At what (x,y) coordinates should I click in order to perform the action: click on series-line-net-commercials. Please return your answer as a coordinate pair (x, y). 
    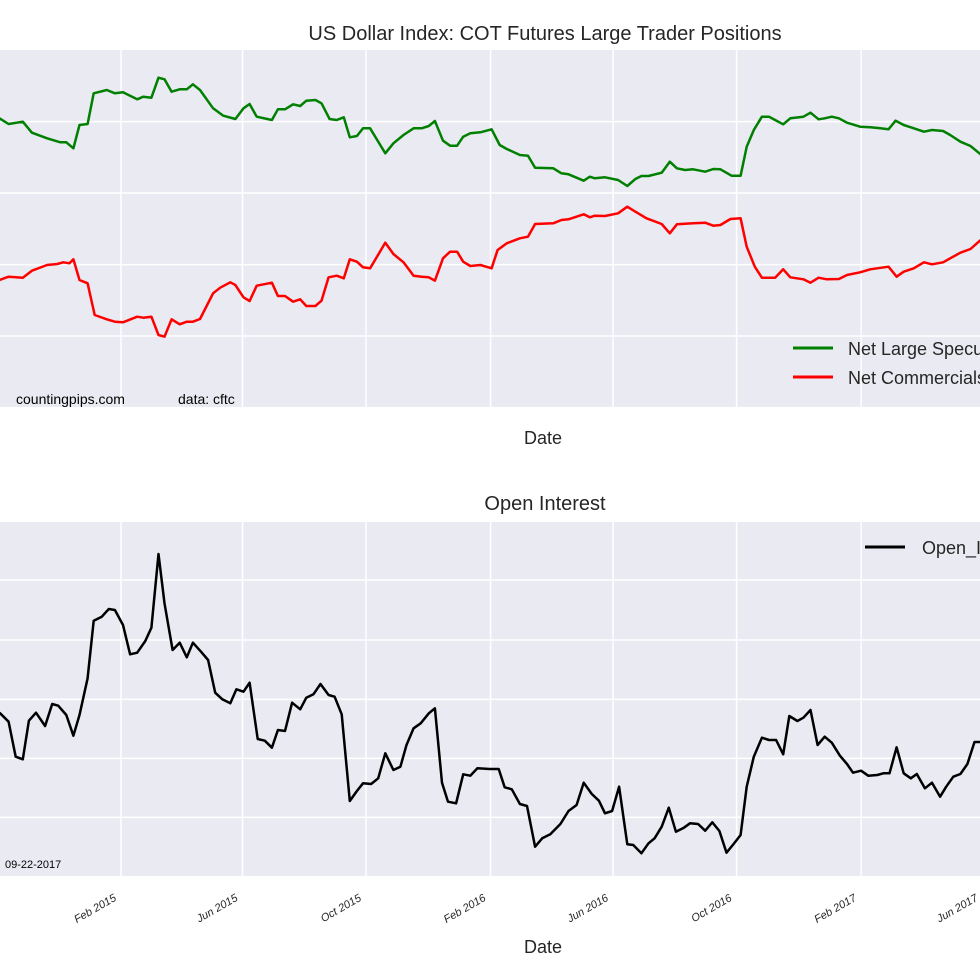
    Looking at the image, I should click on (490, 271).